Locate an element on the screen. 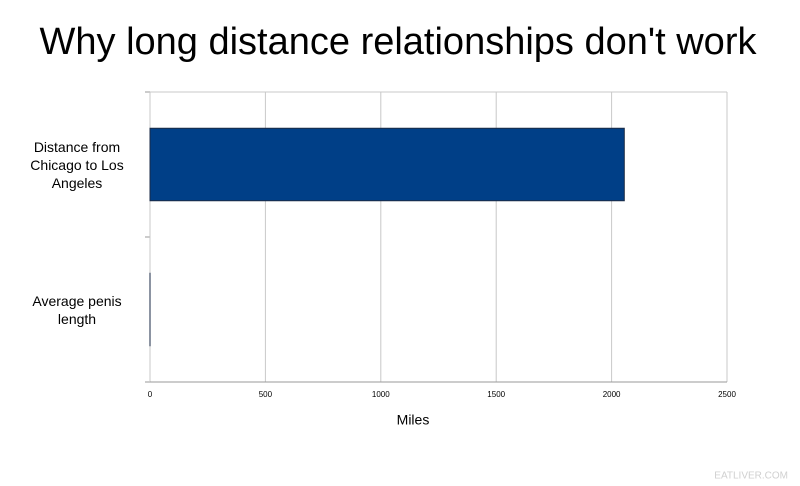  y-tick-label: Distance from Chicago to Los Angeles is located at coordinates (77, 164).